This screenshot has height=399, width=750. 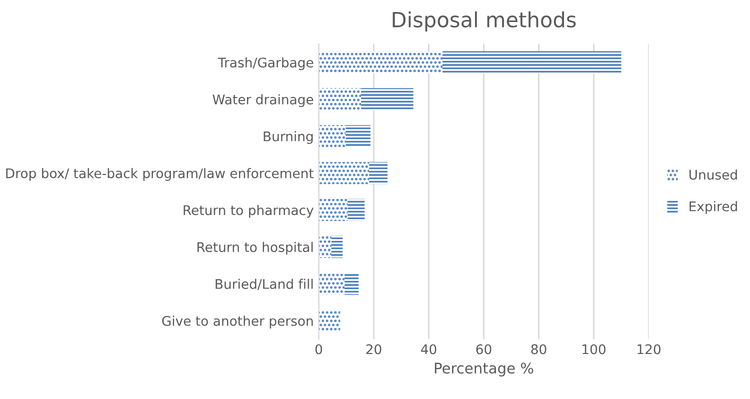 I want to click on x-tick-label: 20, so click(x=374, y=349).